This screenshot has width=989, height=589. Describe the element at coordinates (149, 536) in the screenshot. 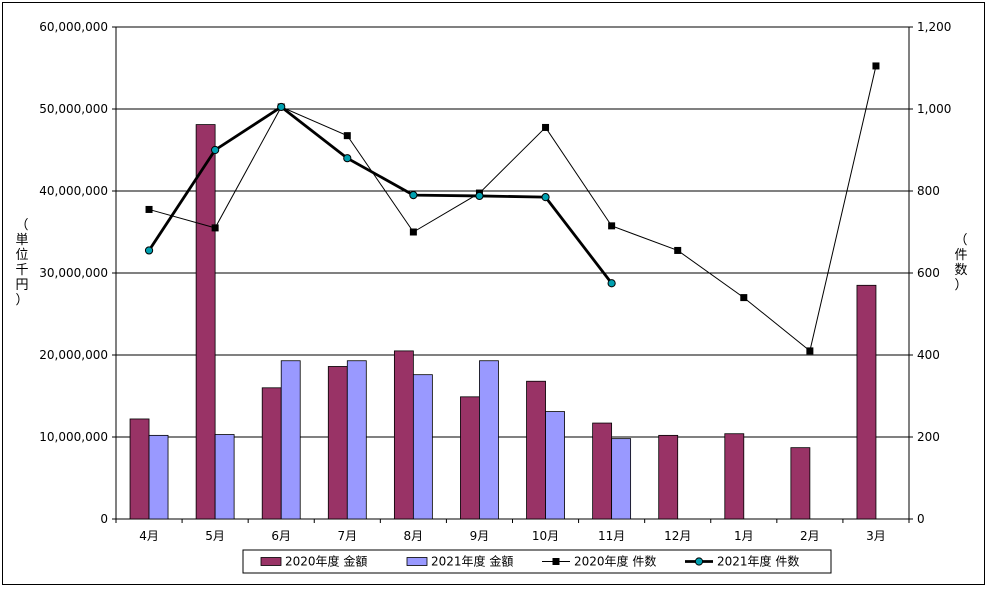

I see `x-tick-label: 4月` at that location.